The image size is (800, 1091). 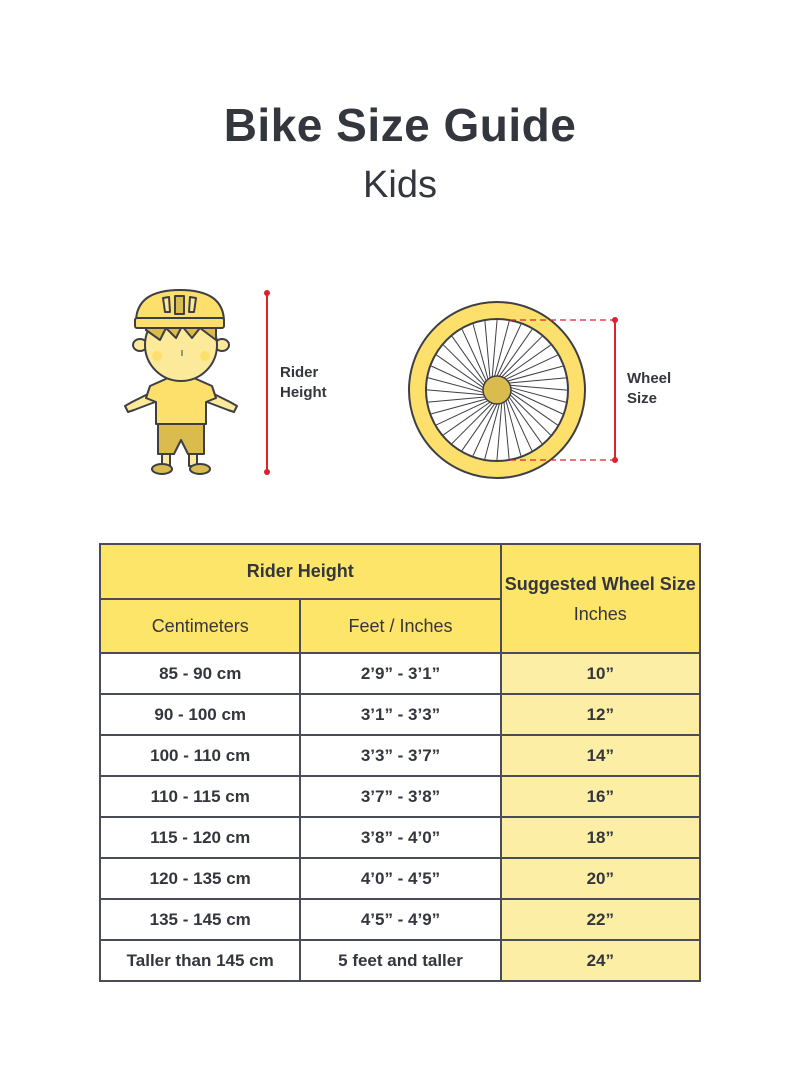 What do you see at coordinates (600, 613) in the screenshot?
I see `inches-header: Inches` at bounding box center [600, 613].